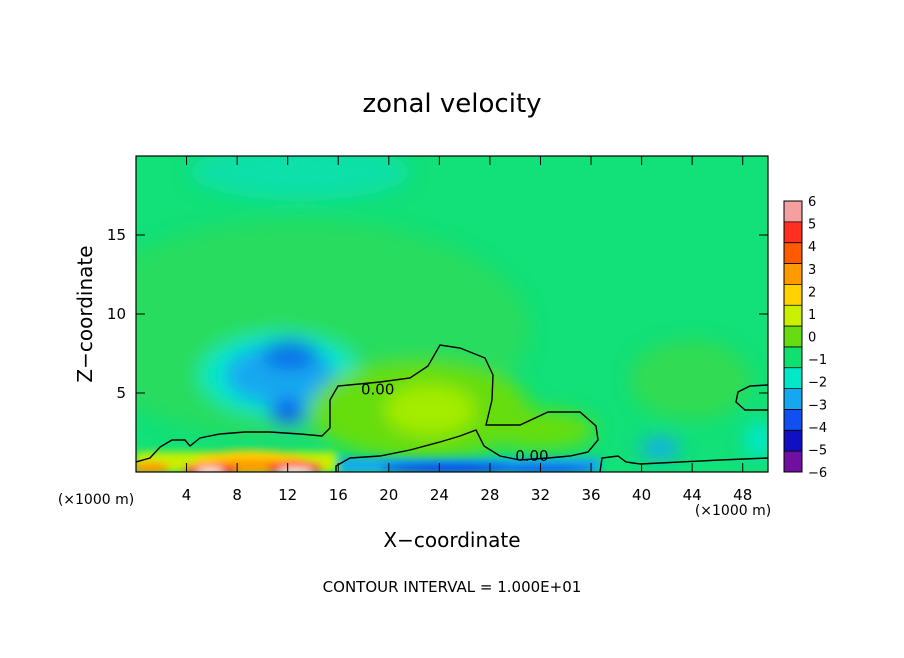  What do you see at coordinates (812, 338) in the screenshot?
I see `colorbar-tick-label: 0` at bounding box center [812, 338].